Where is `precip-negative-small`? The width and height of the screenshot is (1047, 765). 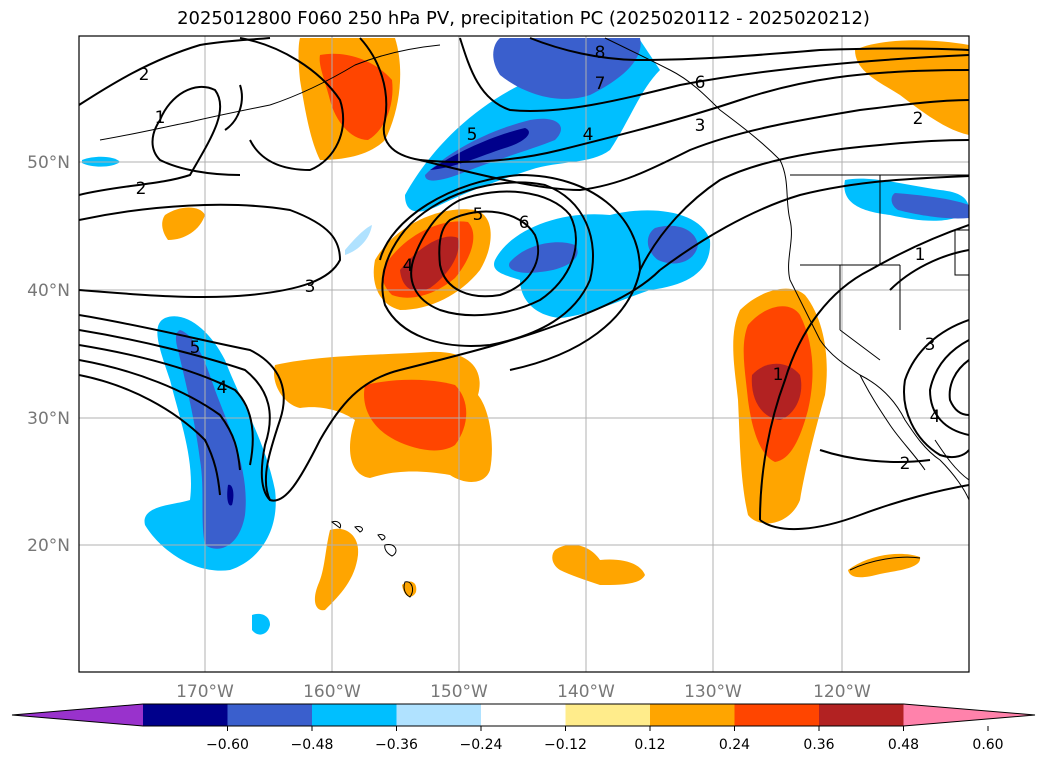
precip-negative-small is located at coordinates (261, 624).